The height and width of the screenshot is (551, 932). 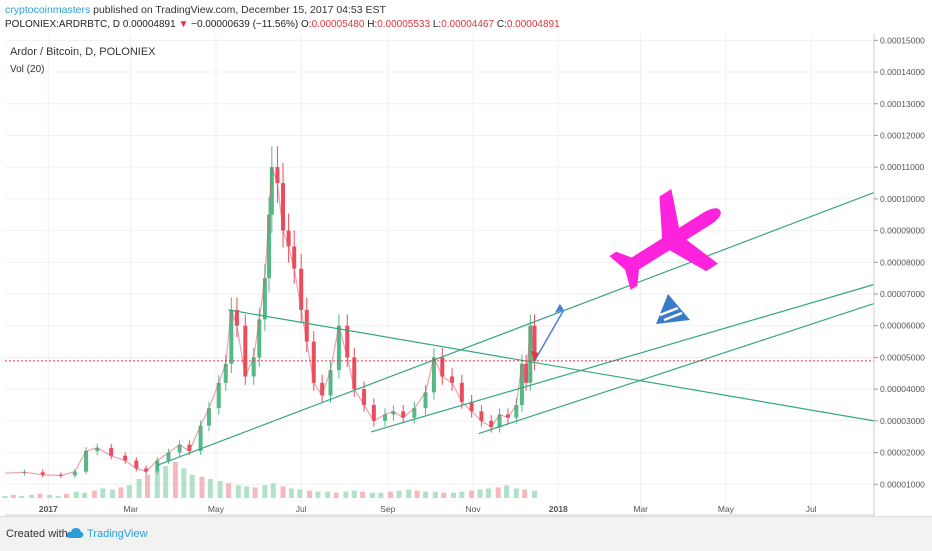 I want to click on x-tick-label: Mar, so click(x=130, y=509).